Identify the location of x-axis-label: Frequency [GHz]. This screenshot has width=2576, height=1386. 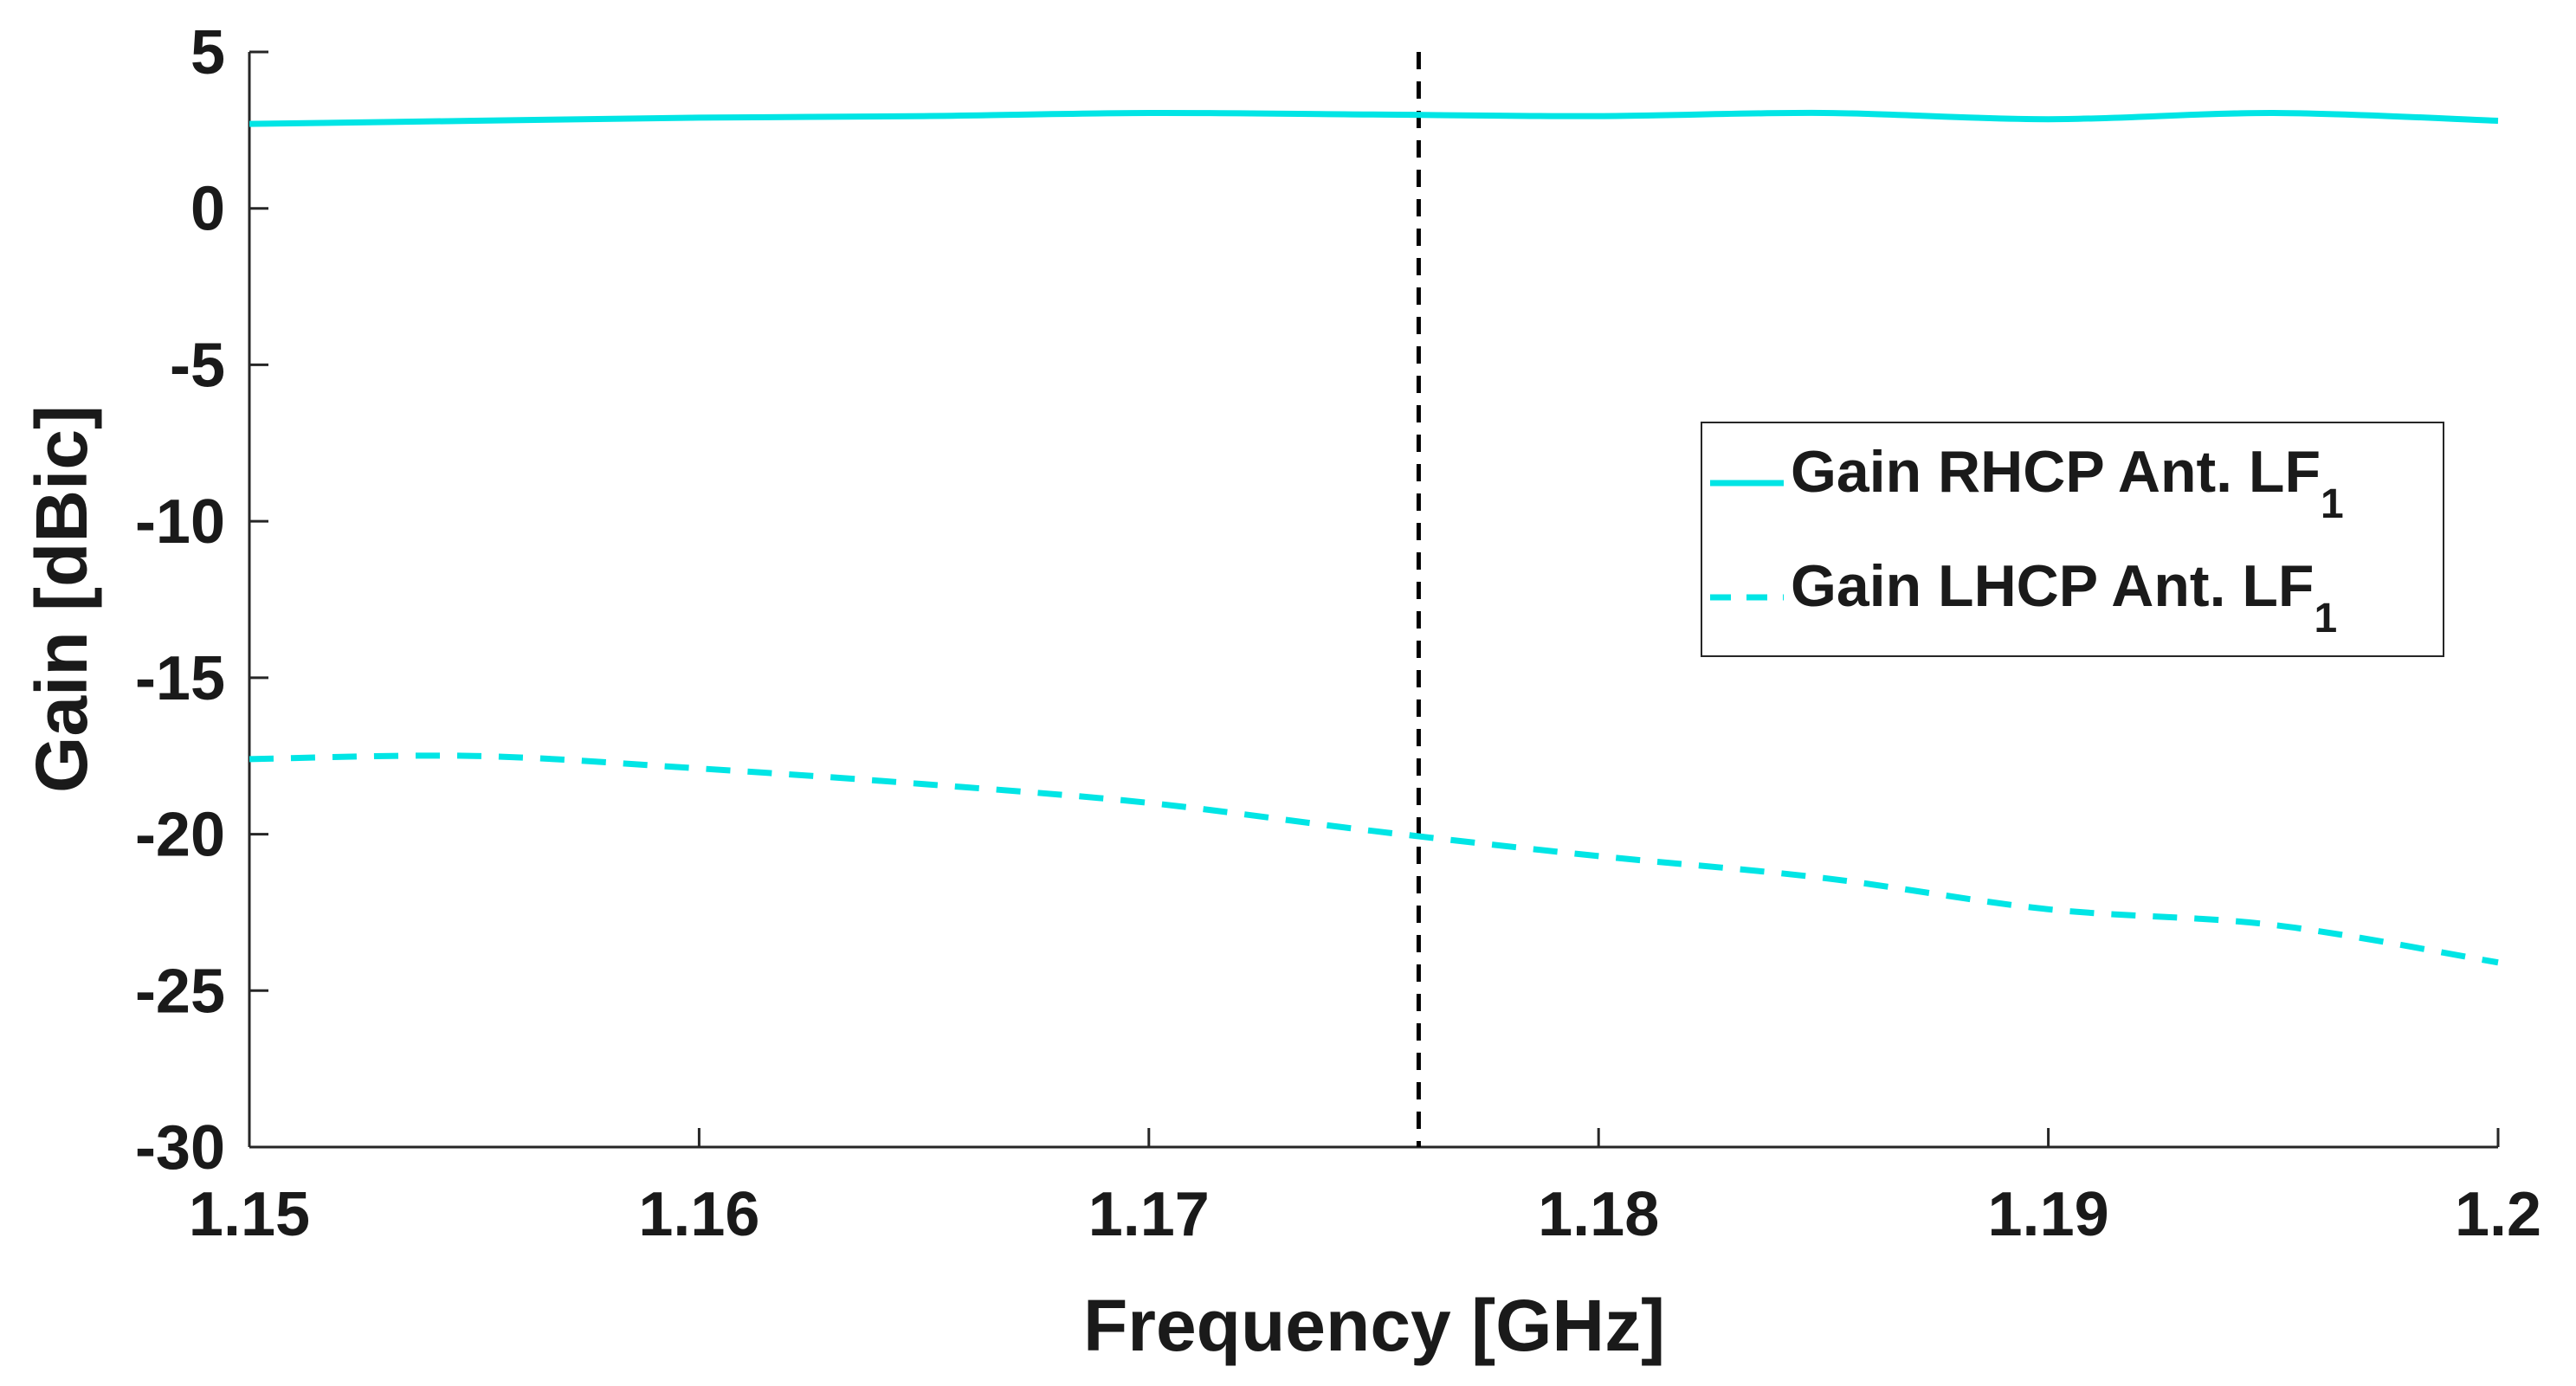
(1374, 1325).